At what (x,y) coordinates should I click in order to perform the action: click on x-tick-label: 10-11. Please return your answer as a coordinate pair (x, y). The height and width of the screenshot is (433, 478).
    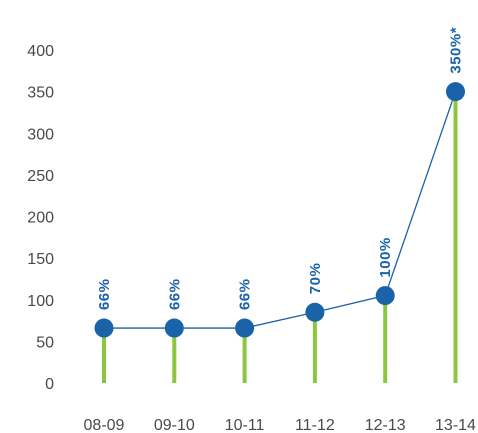
    Looking at the image, I should click on (245, 425).